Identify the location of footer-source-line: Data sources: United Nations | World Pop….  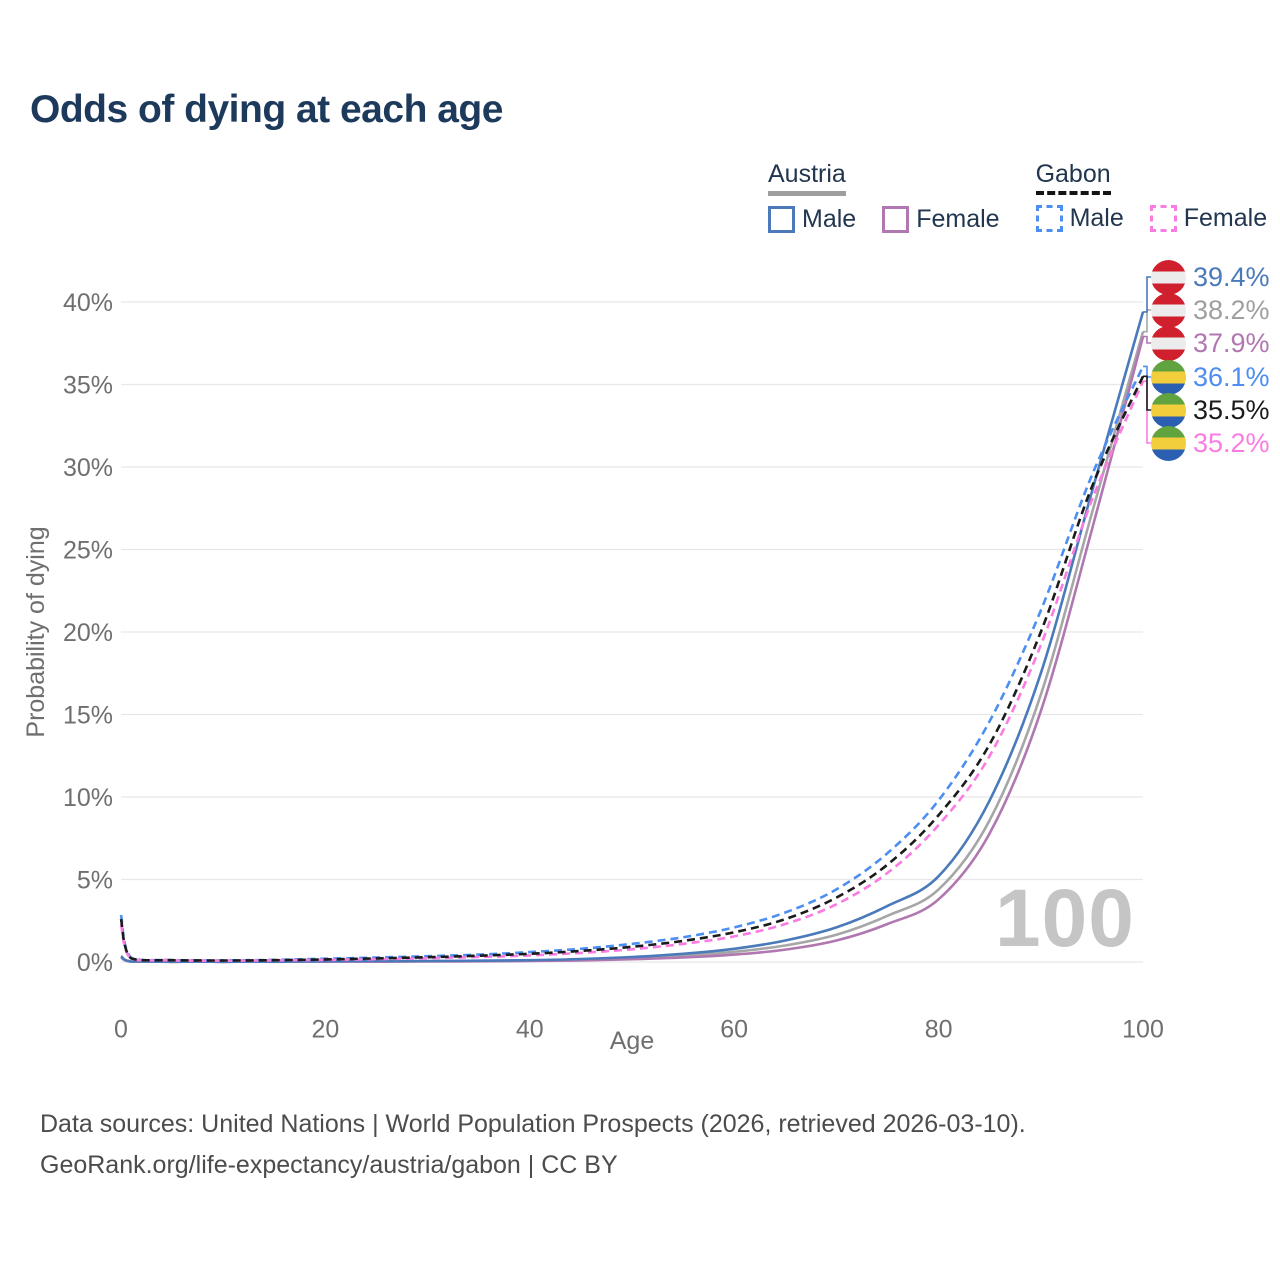
(533, 1124).